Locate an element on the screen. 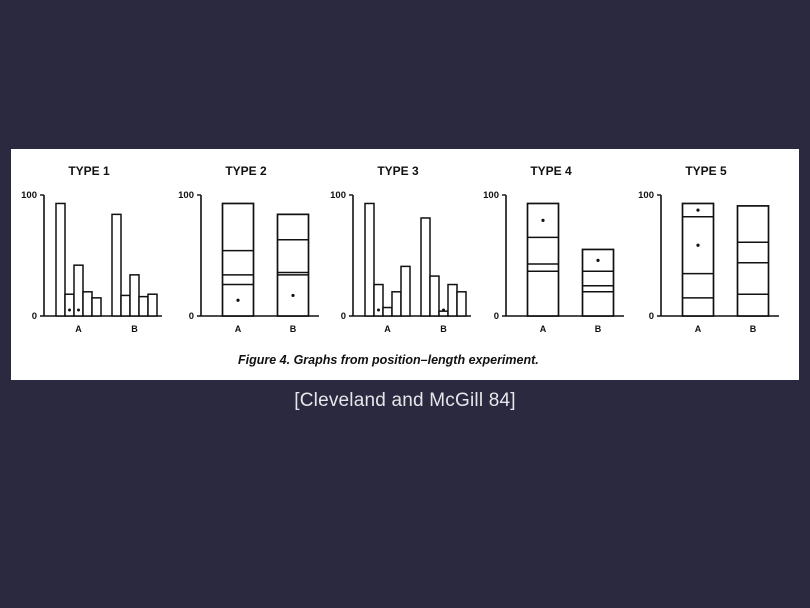 This screenshot has width=810, height=608. panel-title: TYPE 3 is located at coordinates (398, 171).